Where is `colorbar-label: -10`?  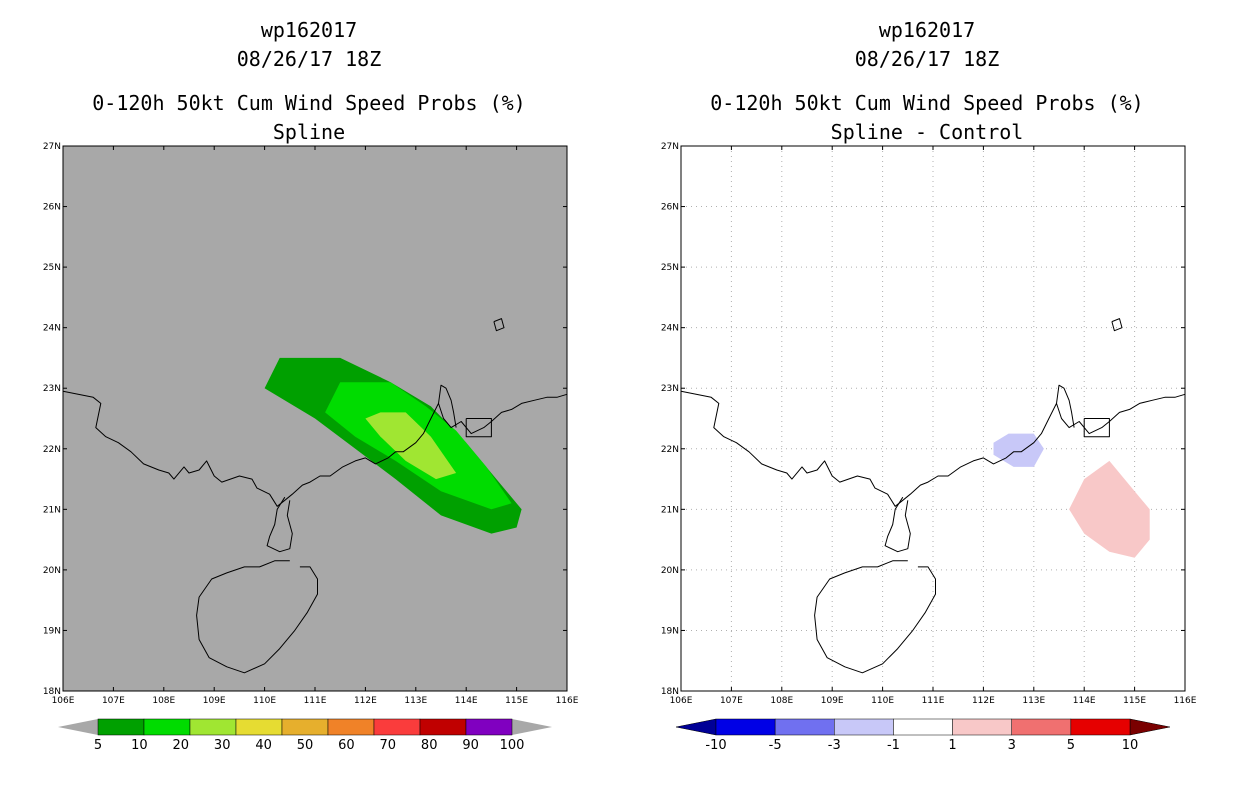 colorbar-label: -10 is located at coordinates (715, 745).